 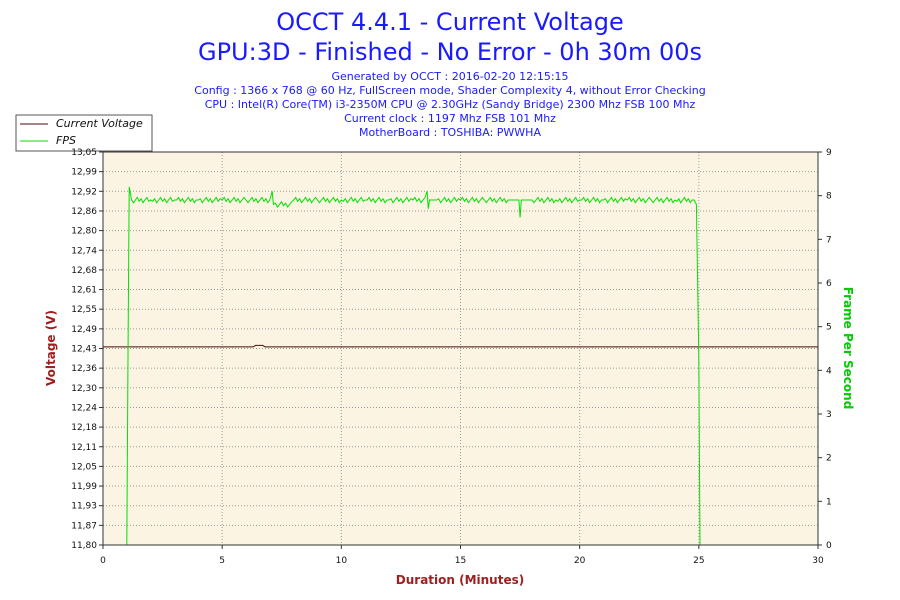 I want to click on y2-tick-label: 8, so click(x=829, y=197).